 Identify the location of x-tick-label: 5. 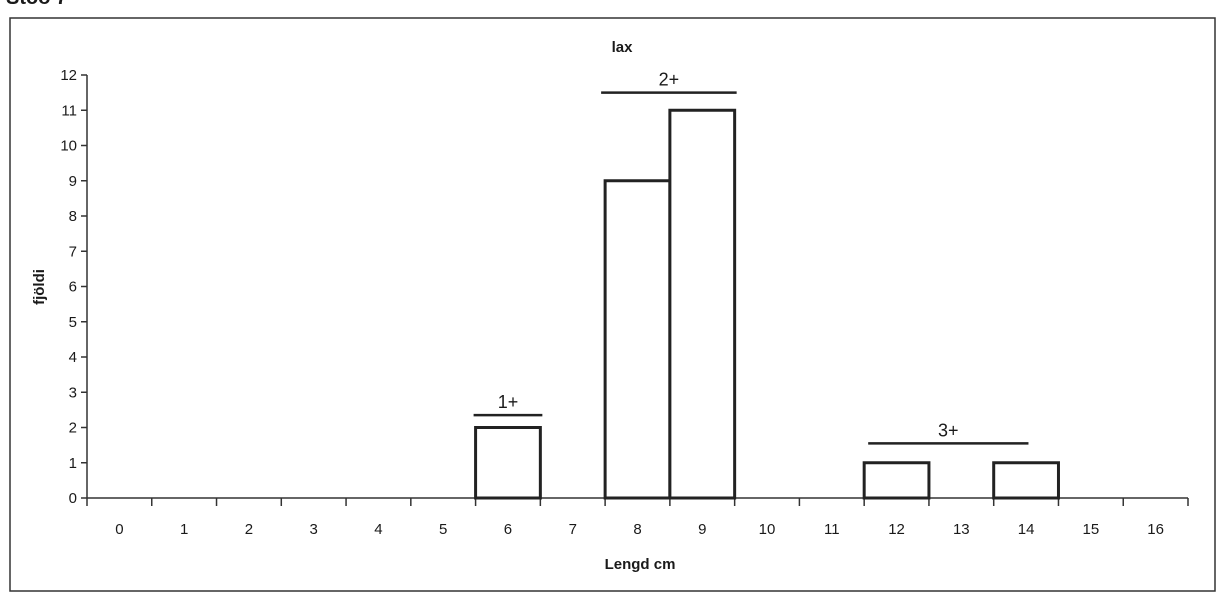
(443, 529).